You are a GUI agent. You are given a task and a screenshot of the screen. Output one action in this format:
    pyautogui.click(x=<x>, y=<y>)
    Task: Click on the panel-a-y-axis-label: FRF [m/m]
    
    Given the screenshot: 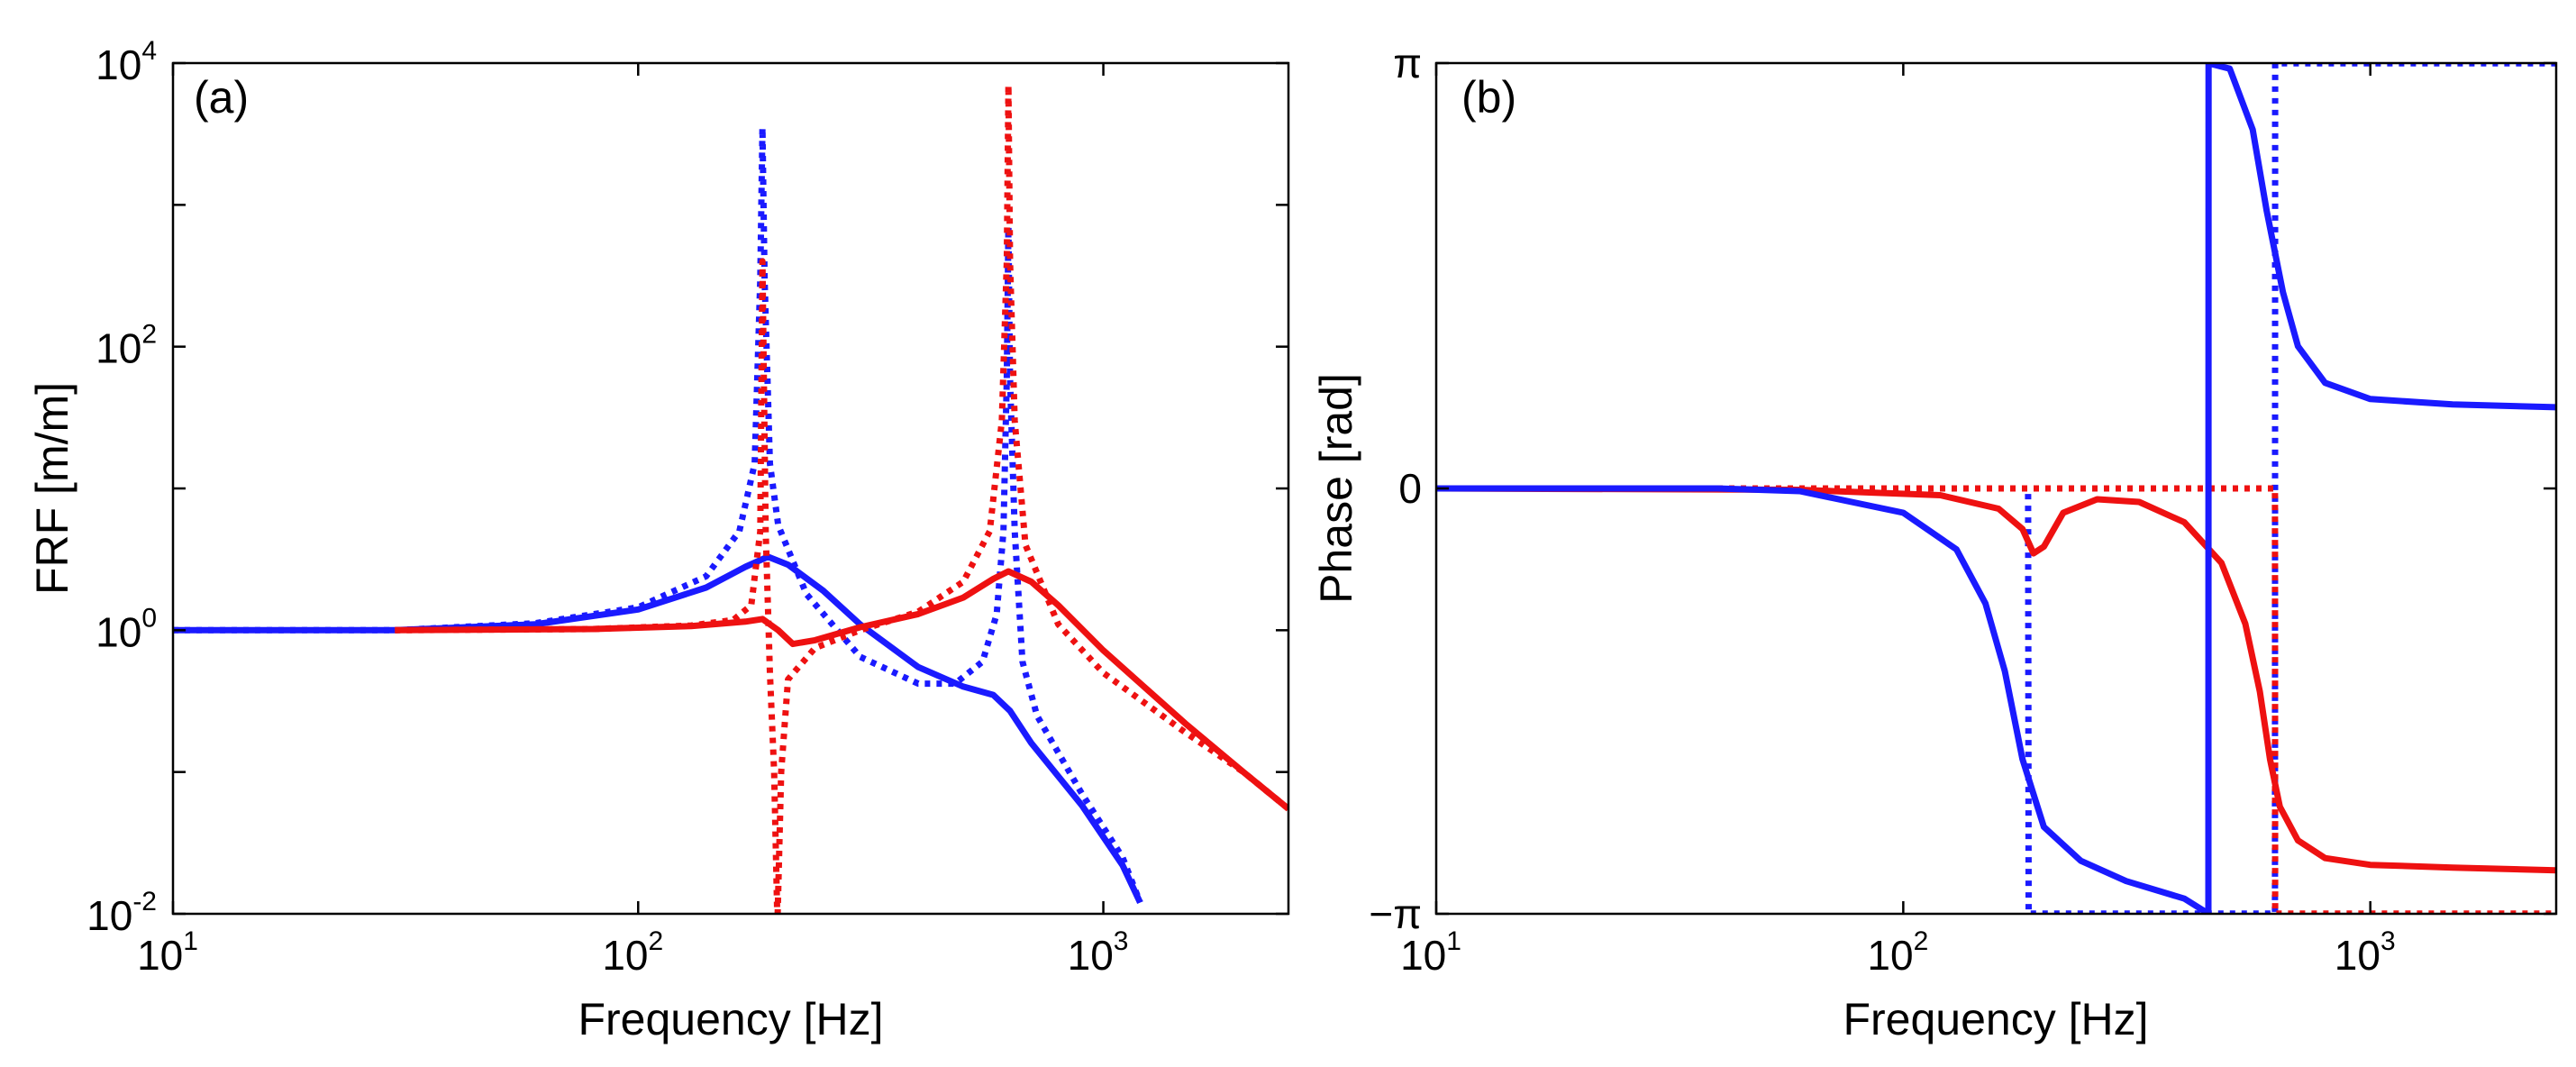 What is the action you would take?
    pyautogui.click(x=52, y=489)
    